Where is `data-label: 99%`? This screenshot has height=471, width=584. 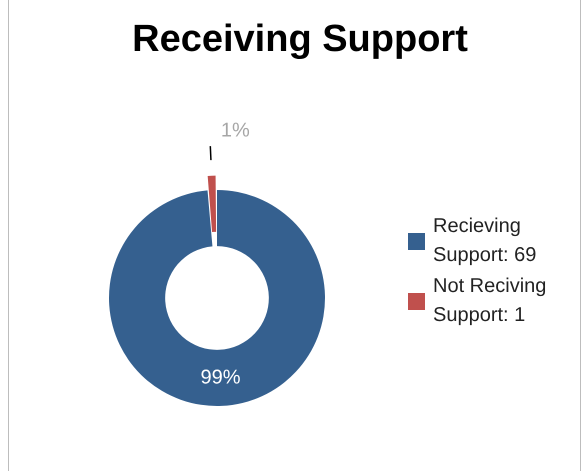 data-label: 99% is located at coordinates (220, 377).